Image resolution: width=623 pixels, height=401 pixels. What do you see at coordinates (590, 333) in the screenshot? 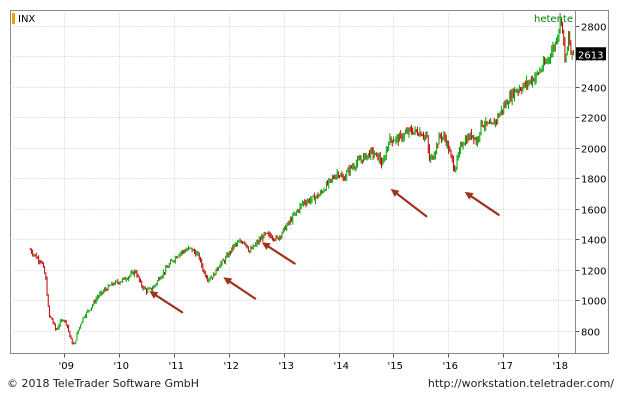
I see `y-tick-label-800: 800` at bounding box center [590, 333].